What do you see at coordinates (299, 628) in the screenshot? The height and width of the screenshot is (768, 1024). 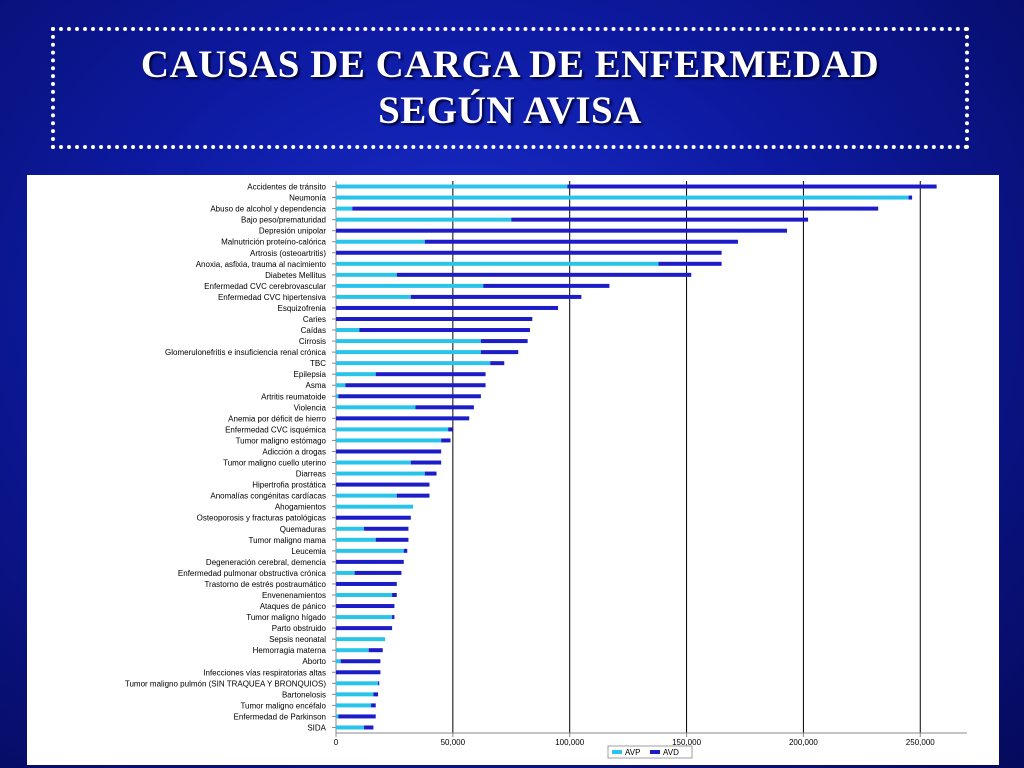 I see `category-label: Parto obstruido` at bounding box center [299, 628].